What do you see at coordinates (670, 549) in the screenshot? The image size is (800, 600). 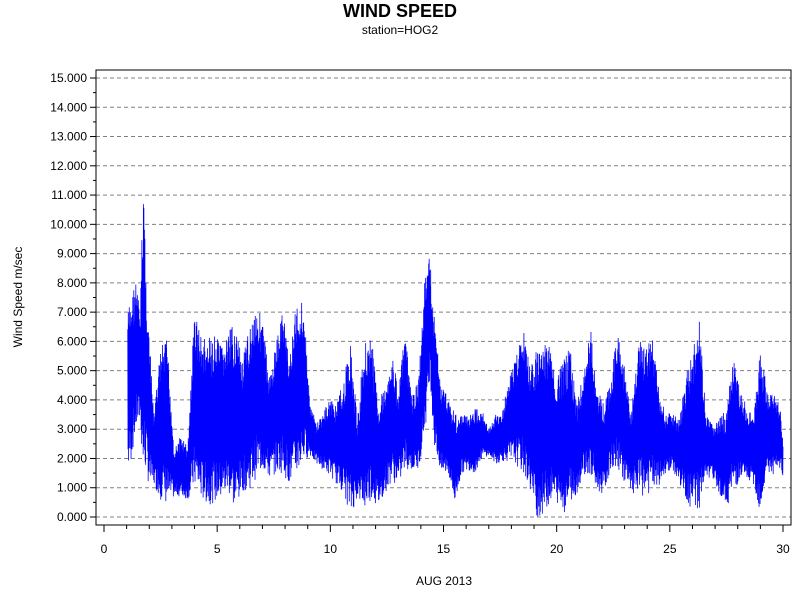 I see `x-tick-label: 25` at bounding box center [670, 549].